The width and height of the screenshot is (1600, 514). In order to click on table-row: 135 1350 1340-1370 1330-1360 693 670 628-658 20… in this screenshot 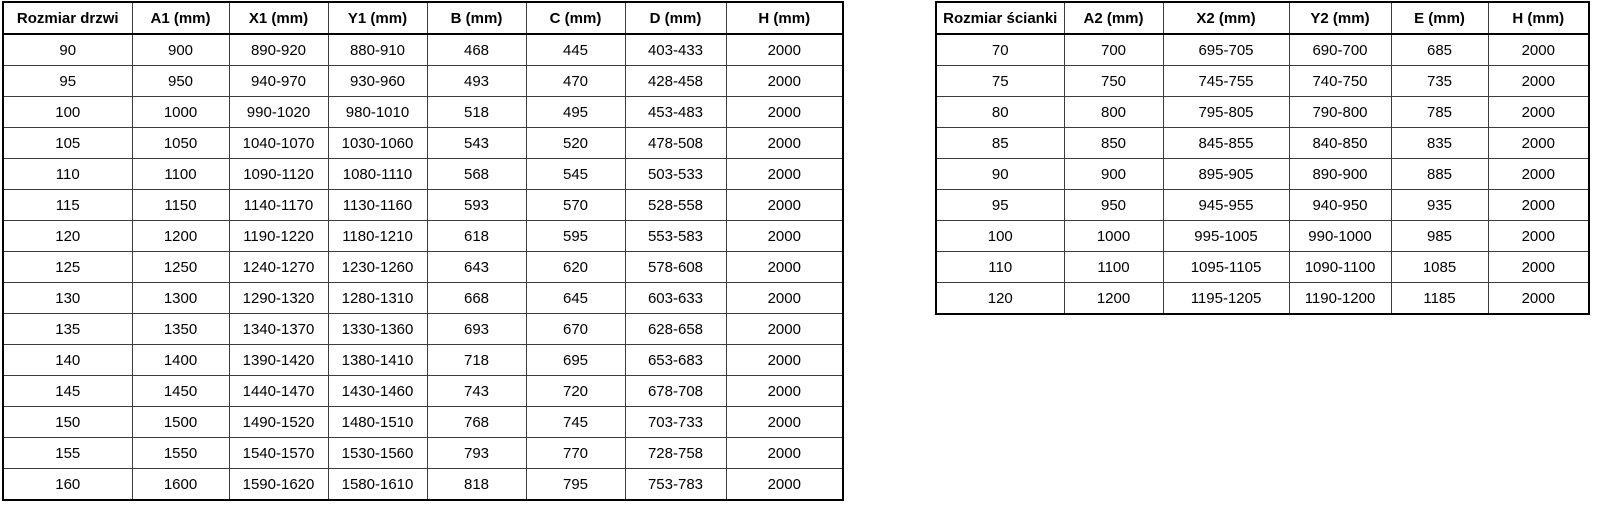, I will do `click(423, 329)`.